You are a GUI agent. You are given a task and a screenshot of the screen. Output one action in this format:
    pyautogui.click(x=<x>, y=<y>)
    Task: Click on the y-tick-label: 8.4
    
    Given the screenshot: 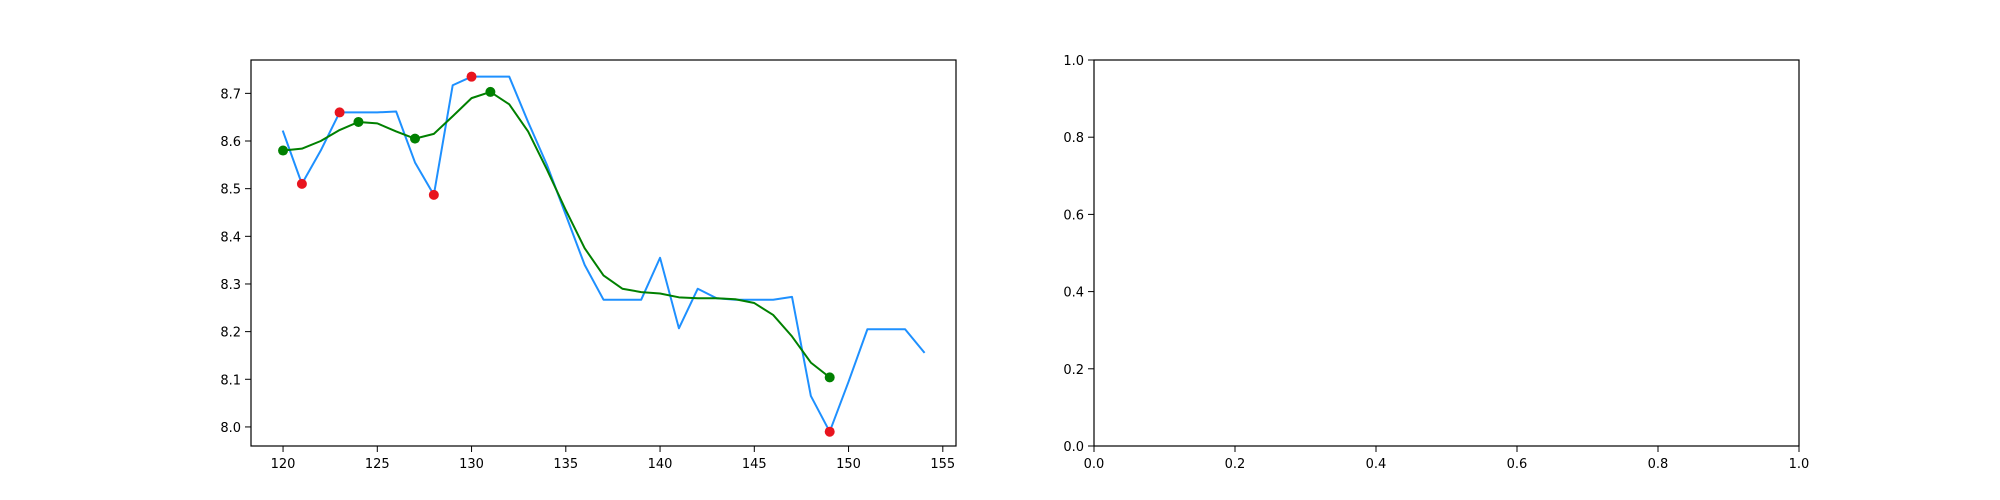 What is the action you would take?
    pyautogui.click(x=230, y=237)
    